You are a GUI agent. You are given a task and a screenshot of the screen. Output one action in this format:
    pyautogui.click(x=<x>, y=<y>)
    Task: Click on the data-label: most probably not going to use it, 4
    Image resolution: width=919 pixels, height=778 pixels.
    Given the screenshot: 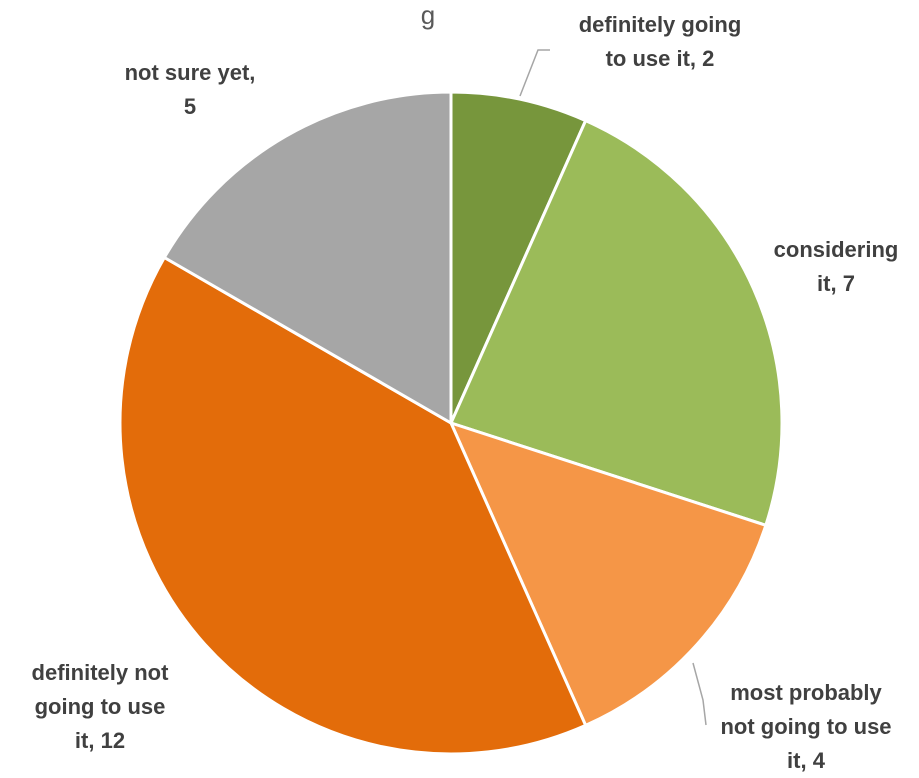 What is the action you would take?
    pyautogui.click(x=805, y=726)
    